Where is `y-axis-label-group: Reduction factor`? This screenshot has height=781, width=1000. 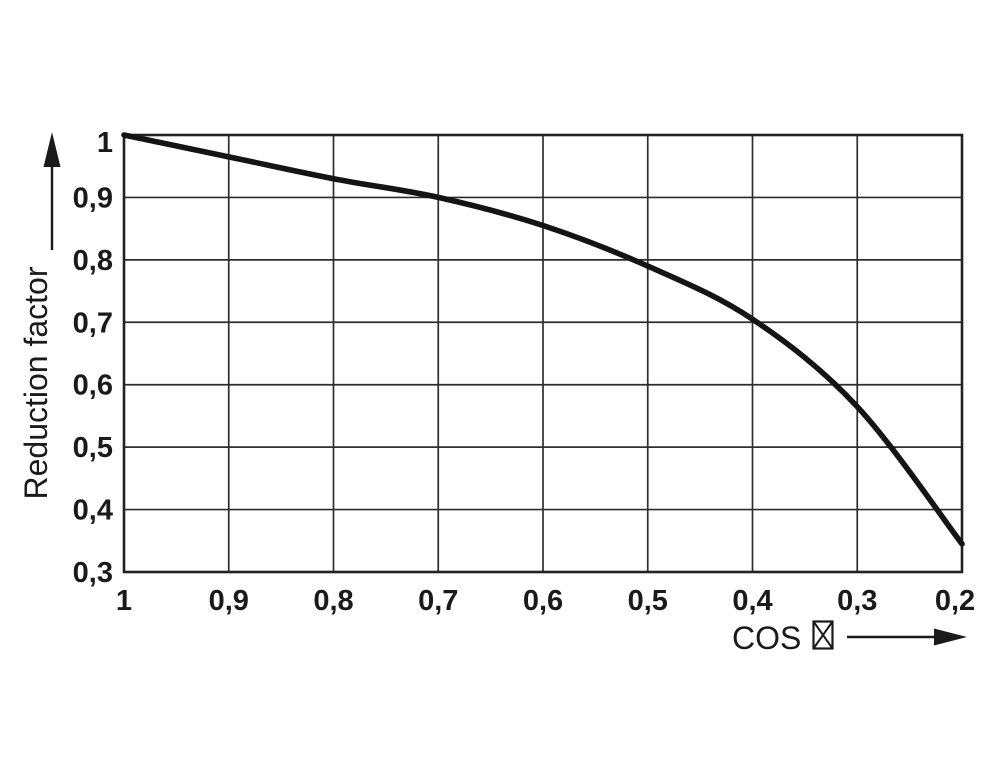 y-axis-label-group: Reduction factor is located at coordinates (39, 316).